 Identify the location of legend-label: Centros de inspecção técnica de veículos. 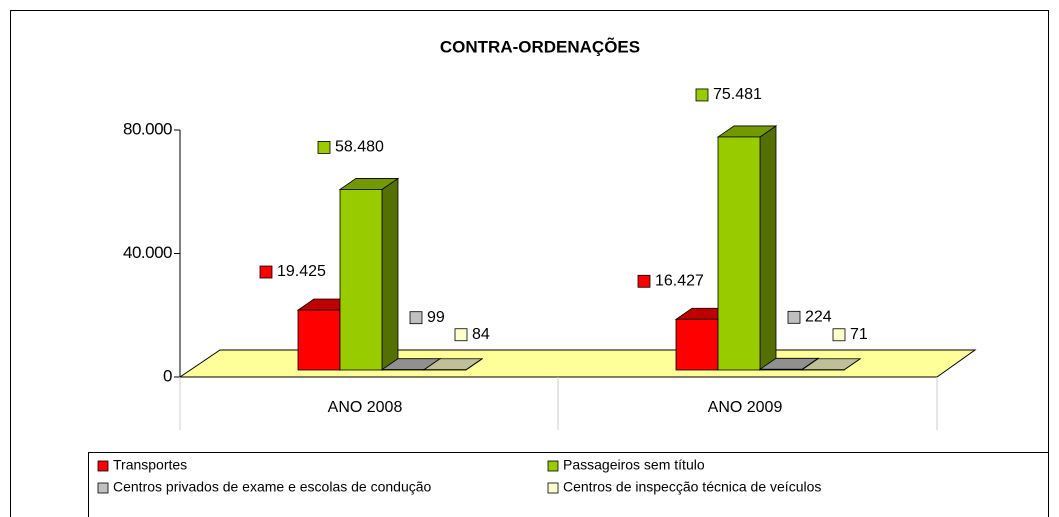
(692, 487).